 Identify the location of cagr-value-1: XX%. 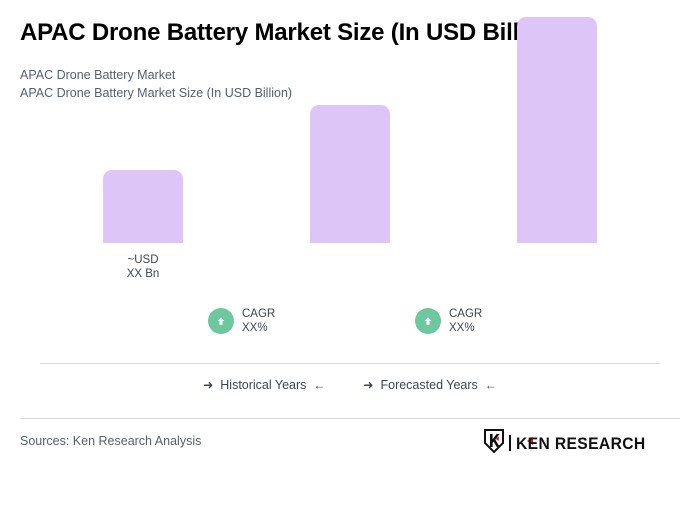
(255, 328).